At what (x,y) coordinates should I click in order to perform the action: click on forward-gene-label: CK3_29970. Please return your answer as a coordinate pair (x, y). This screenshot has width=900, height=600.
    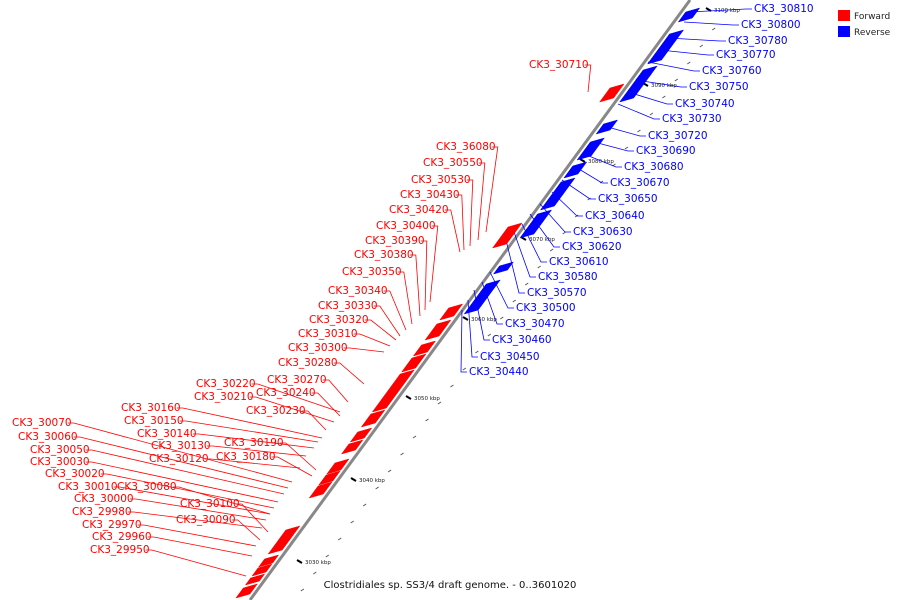
    Looking at the image, I should click on (112, 525).